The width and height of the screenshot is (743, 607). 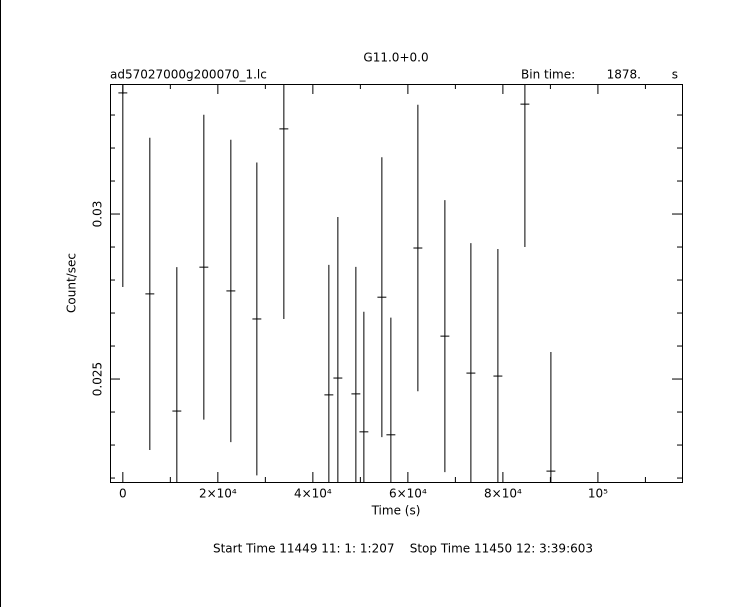 I want to click on file-label: ad57027000g200070_1.lc, so click(x=188, y=75).